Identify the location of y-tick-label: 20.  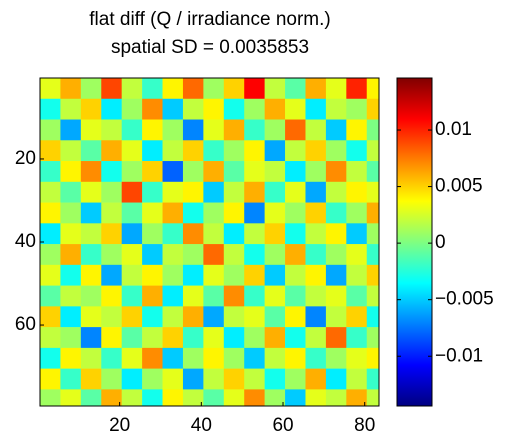
(25, 158).